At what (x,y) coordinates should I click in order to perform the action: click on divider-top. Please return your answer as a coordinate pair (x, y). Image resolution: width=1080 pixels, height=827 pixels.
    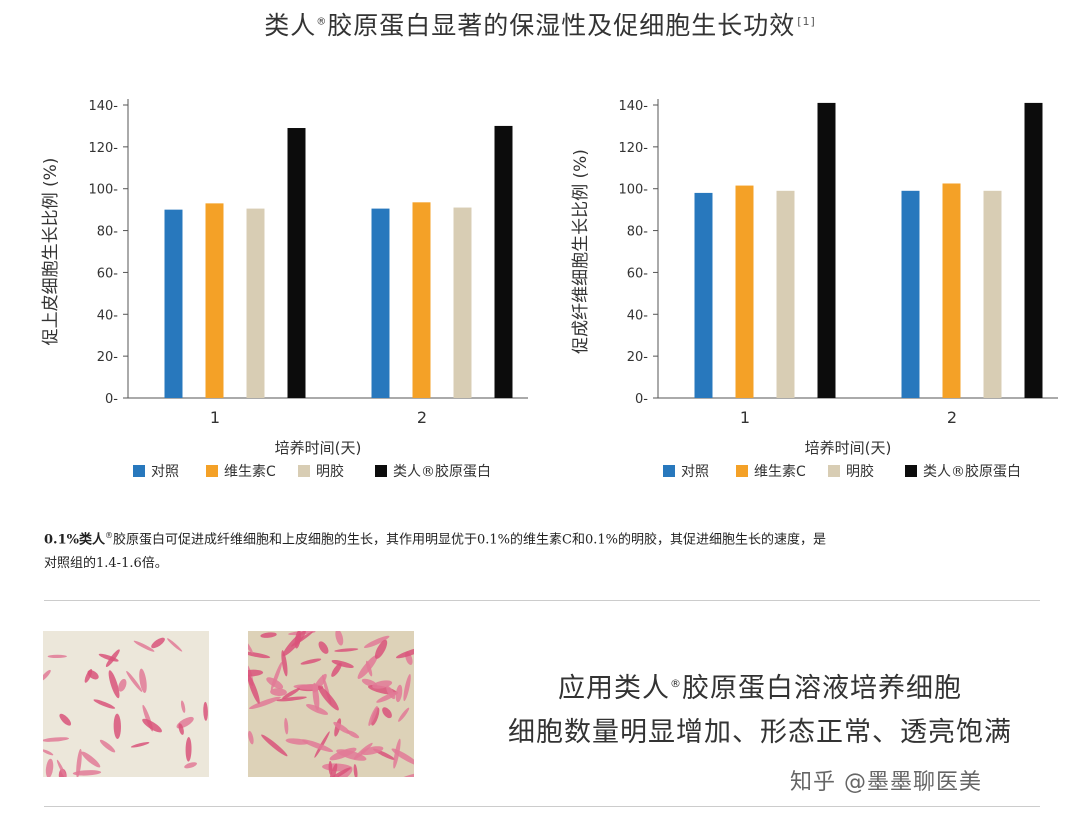
    Looking at the image, I should click on (542, 600).